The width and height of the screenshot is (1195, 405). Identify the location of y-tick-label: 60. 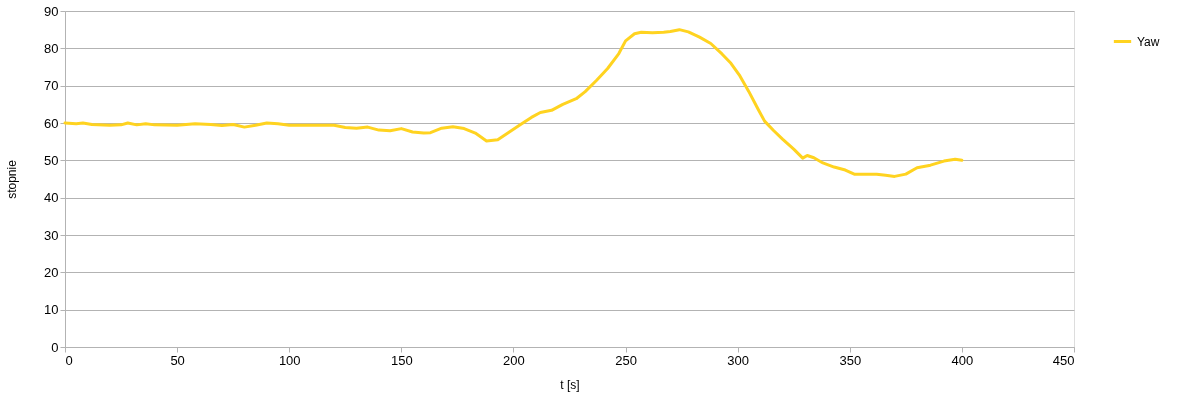
(51, 123).